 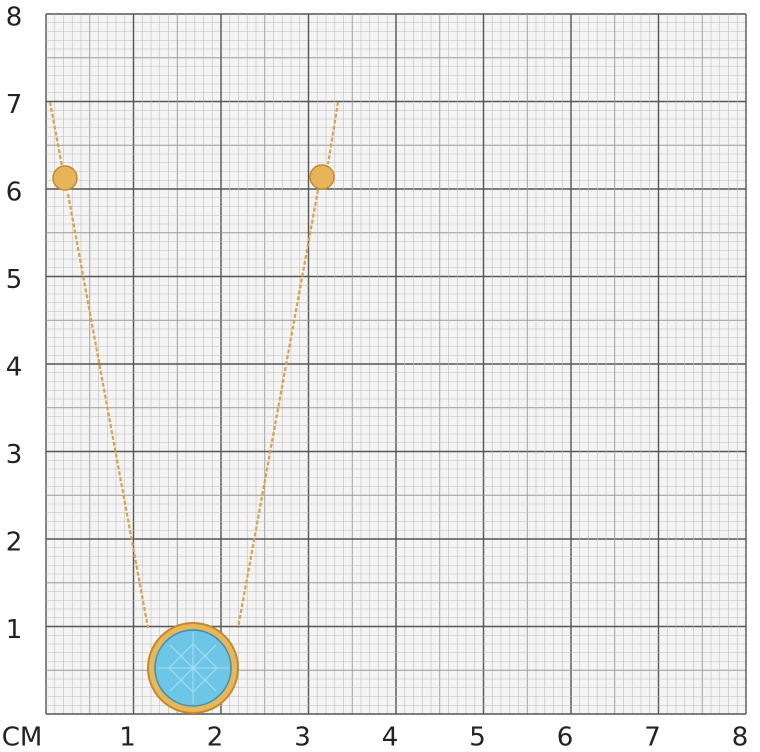 What do you see at coordinates (390, 737) in the screenshot?
I see `x-label: 4` at bounding box center [390, 737].